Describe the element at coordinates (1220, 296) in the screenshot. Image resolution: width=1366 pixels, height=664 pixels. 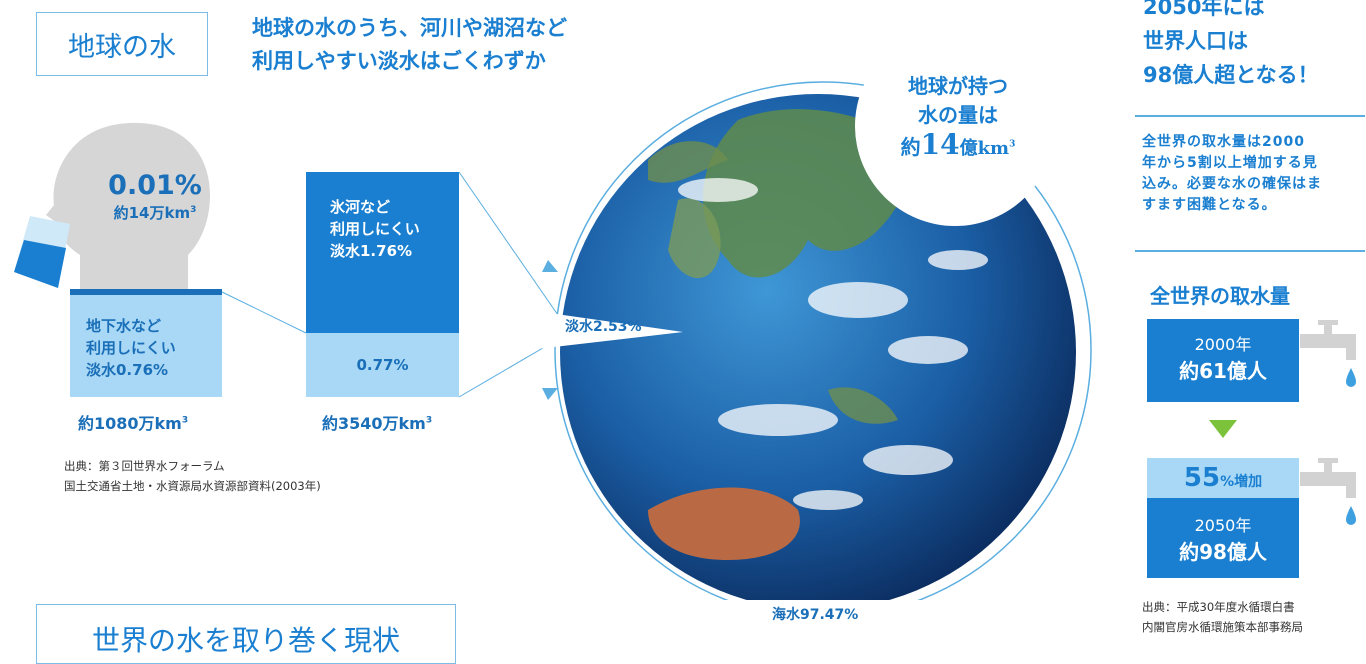
I see `chart-title: 全世界の取水量` at that location.